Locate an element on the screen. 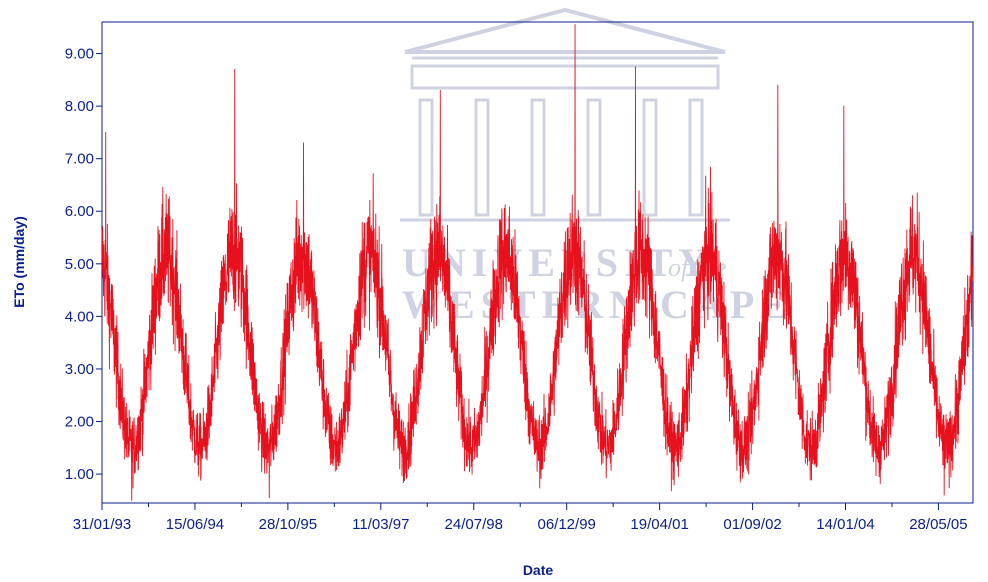 This screenshot has width=988, height=582. y-axis: 1.00 2.00 3.00 4.00 5.00 6.00 7.00 8.00 9.00 is located at coordinates (83, 264).